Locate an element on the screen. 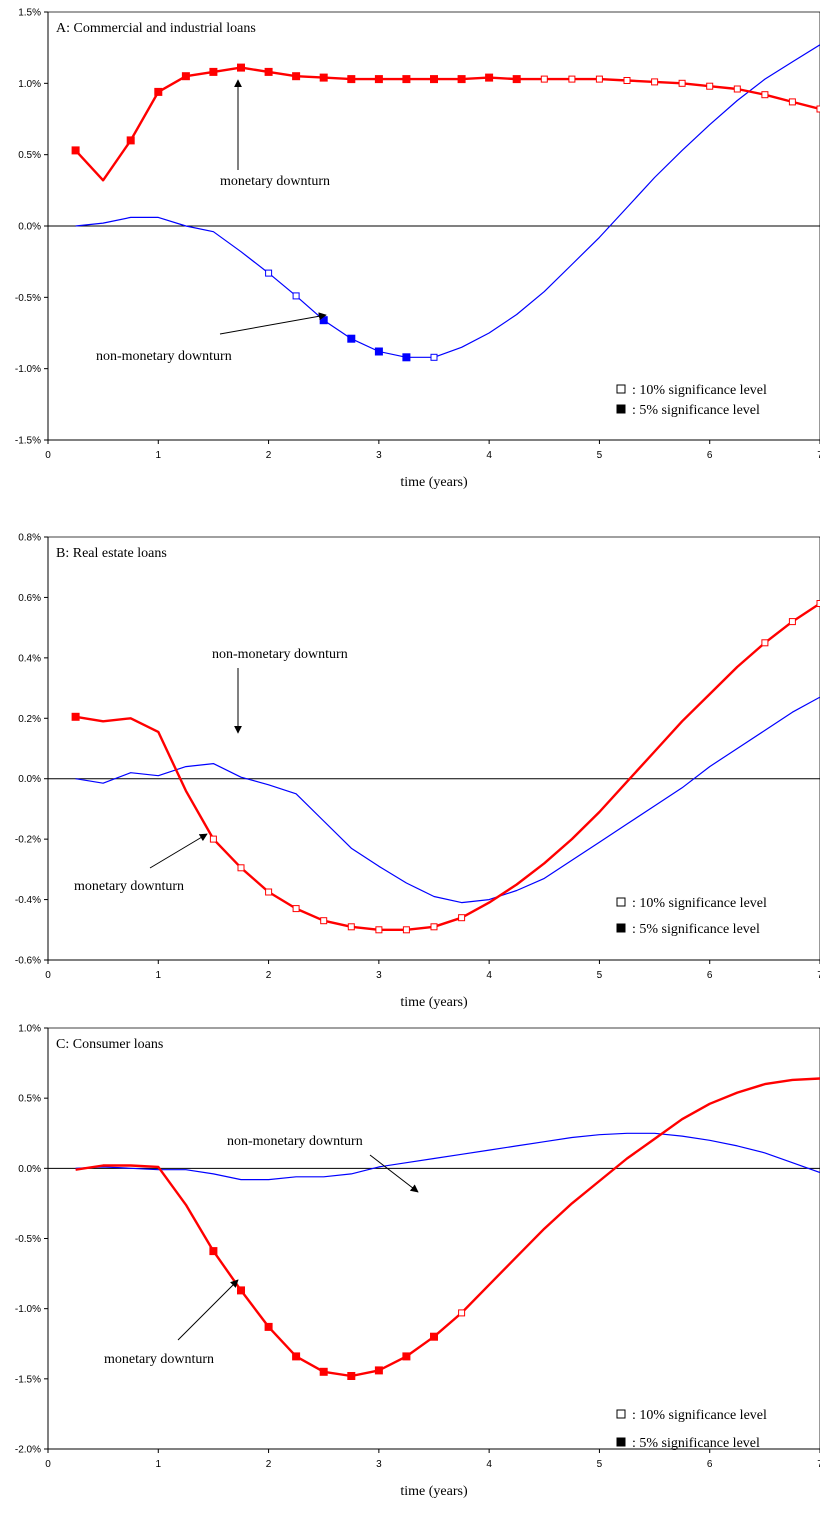 The width and height of the screenshot is (820, 1532). y-tick-label: -0.2% is located at coordinates (28, 840).